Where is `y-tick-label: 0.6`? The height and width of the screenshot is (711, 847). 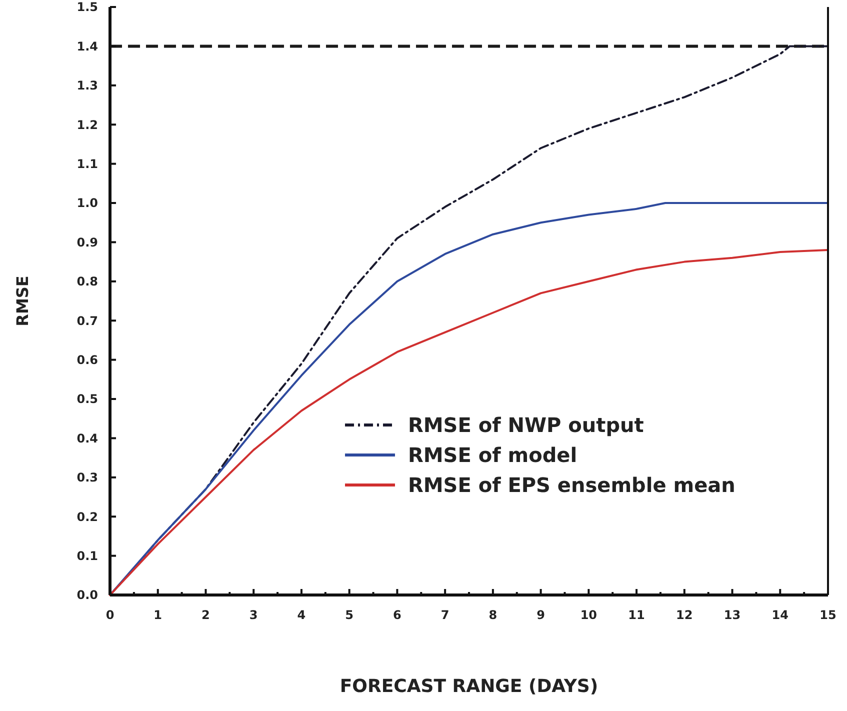 y-tick-label: 0.6 is located at coordinates (87, 360).